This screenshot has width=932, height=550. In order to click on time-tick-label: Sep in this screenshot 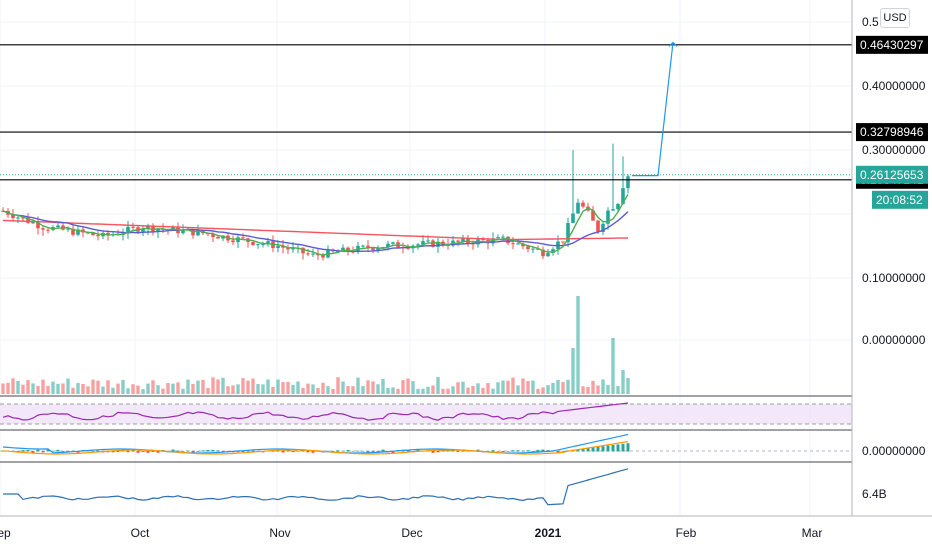, I will do `click(5, 533)`.